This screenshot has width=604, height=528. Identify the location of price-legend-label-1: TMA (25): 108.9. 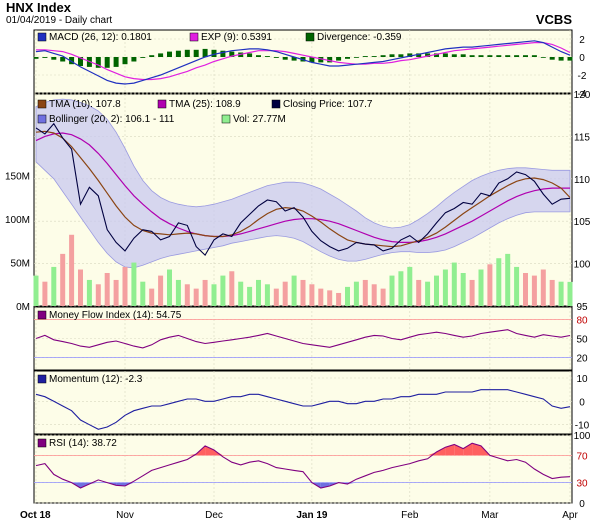
(205, 104).